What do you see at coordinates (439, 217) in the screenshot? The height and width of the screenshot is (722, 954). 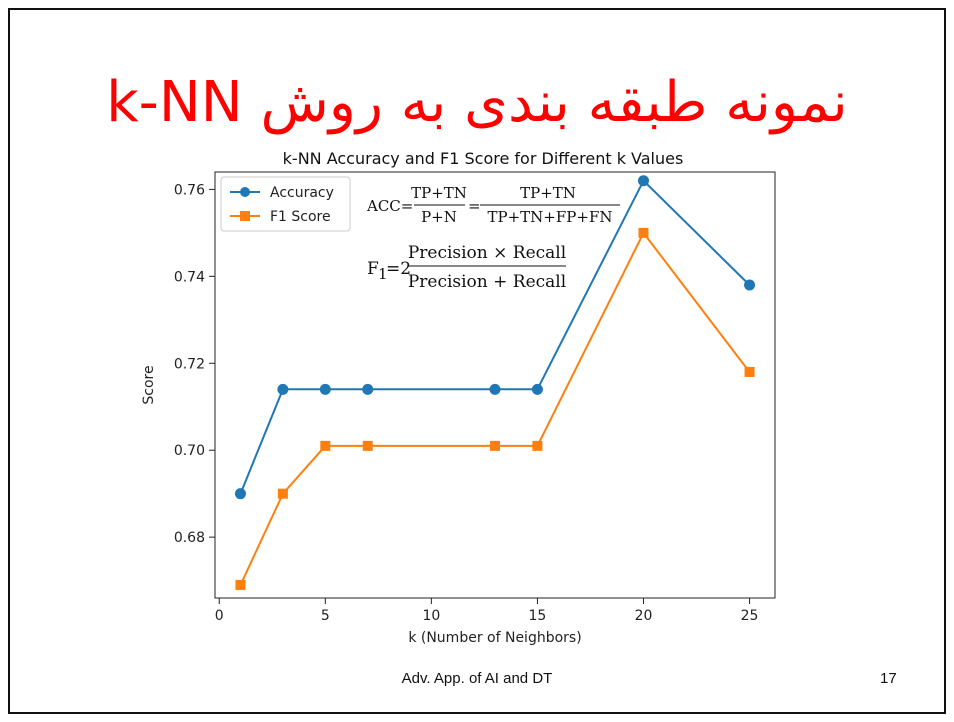 I see `acc-denominator-1: P+N` at bounding box center [439, 217].